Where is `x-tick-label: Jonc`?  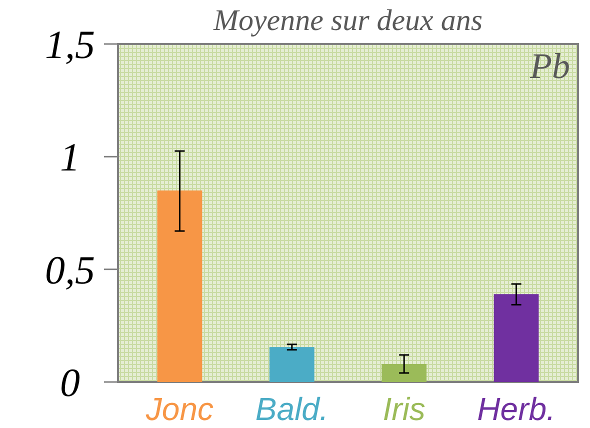 x-tick-label: Jonc is located at coordinates (179, 409).